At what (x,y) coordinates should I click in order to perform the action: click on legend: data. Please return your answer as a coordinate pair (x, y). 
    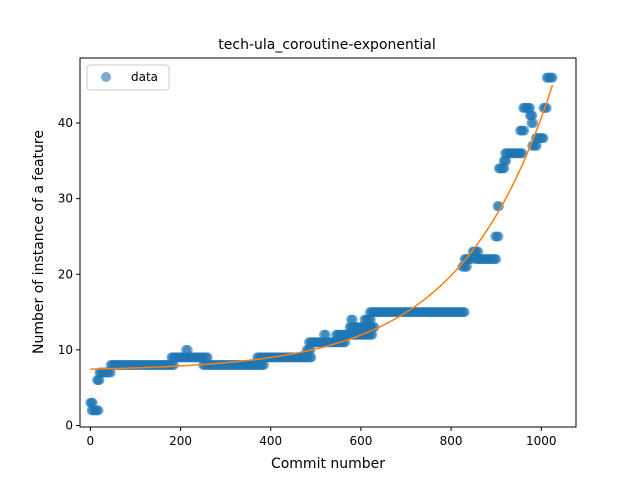
    Looking at the image, I should click on (128, 77).